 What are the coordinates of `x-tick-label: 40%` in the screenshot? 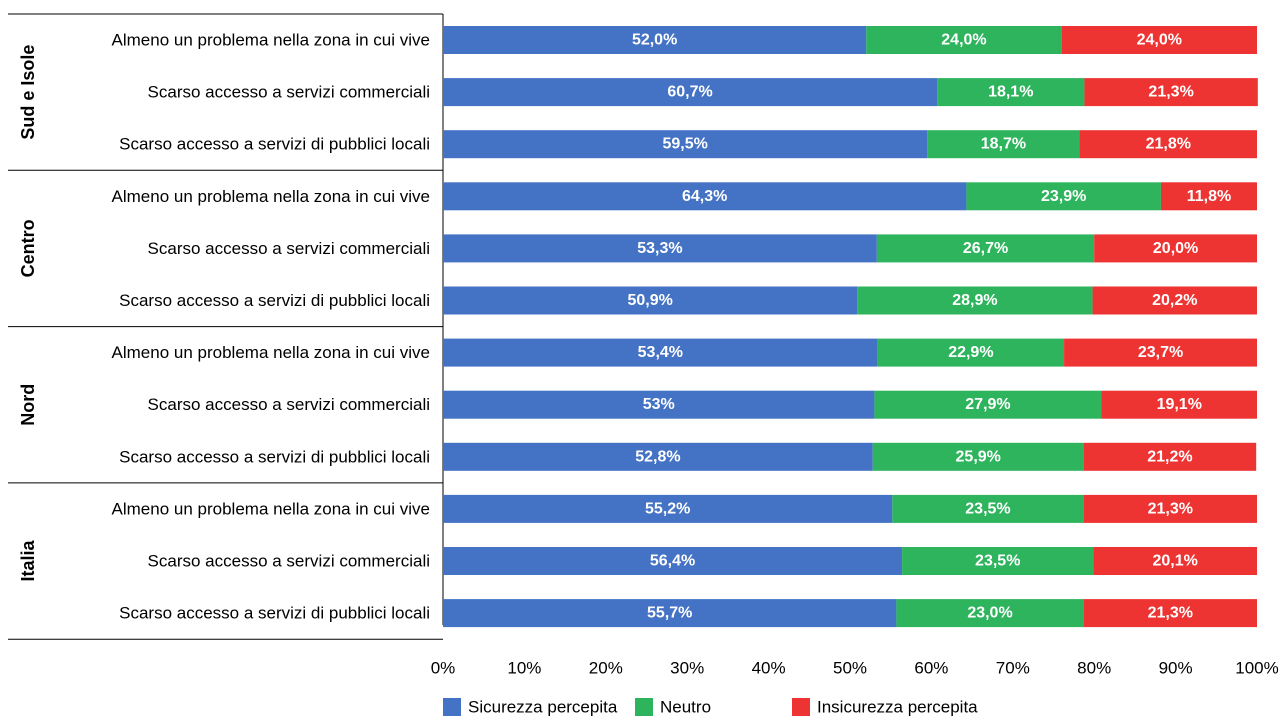 It's located at (769, 668).